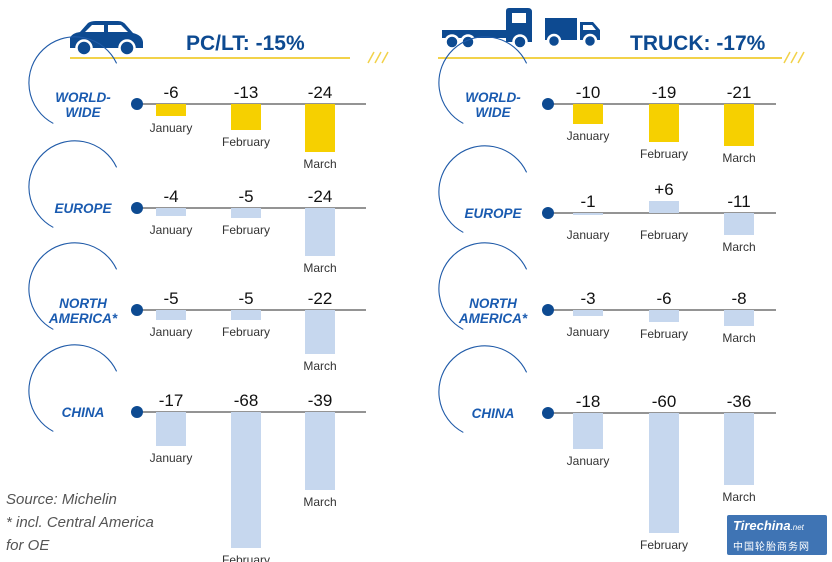 This screenshot has height=562, width=832. I want to click on data-label: -60, so click(664, 401).